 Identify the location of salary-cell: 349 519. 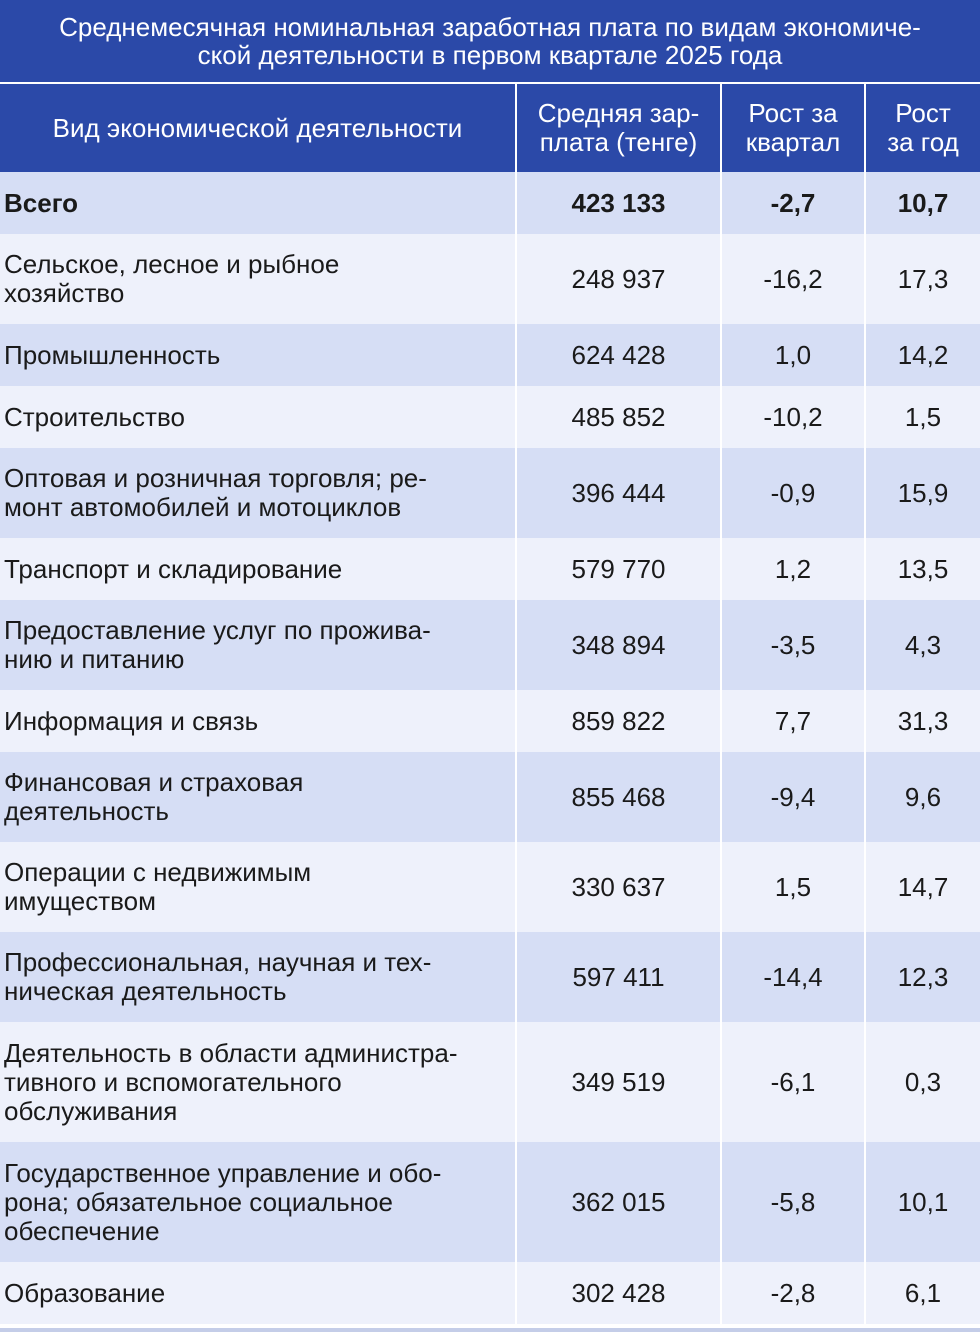
(618, 1082).